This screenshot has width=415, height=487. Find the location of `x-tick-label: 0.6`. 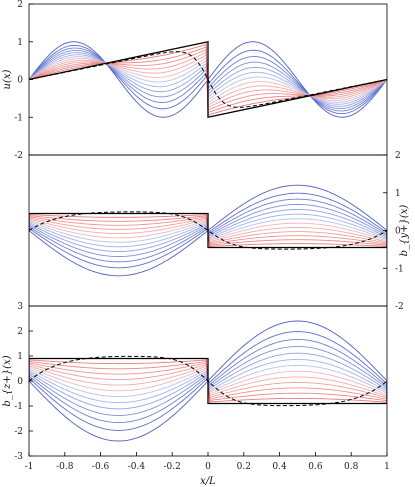

x-tick-label: 0.6 is located at coordinates (315, 467).